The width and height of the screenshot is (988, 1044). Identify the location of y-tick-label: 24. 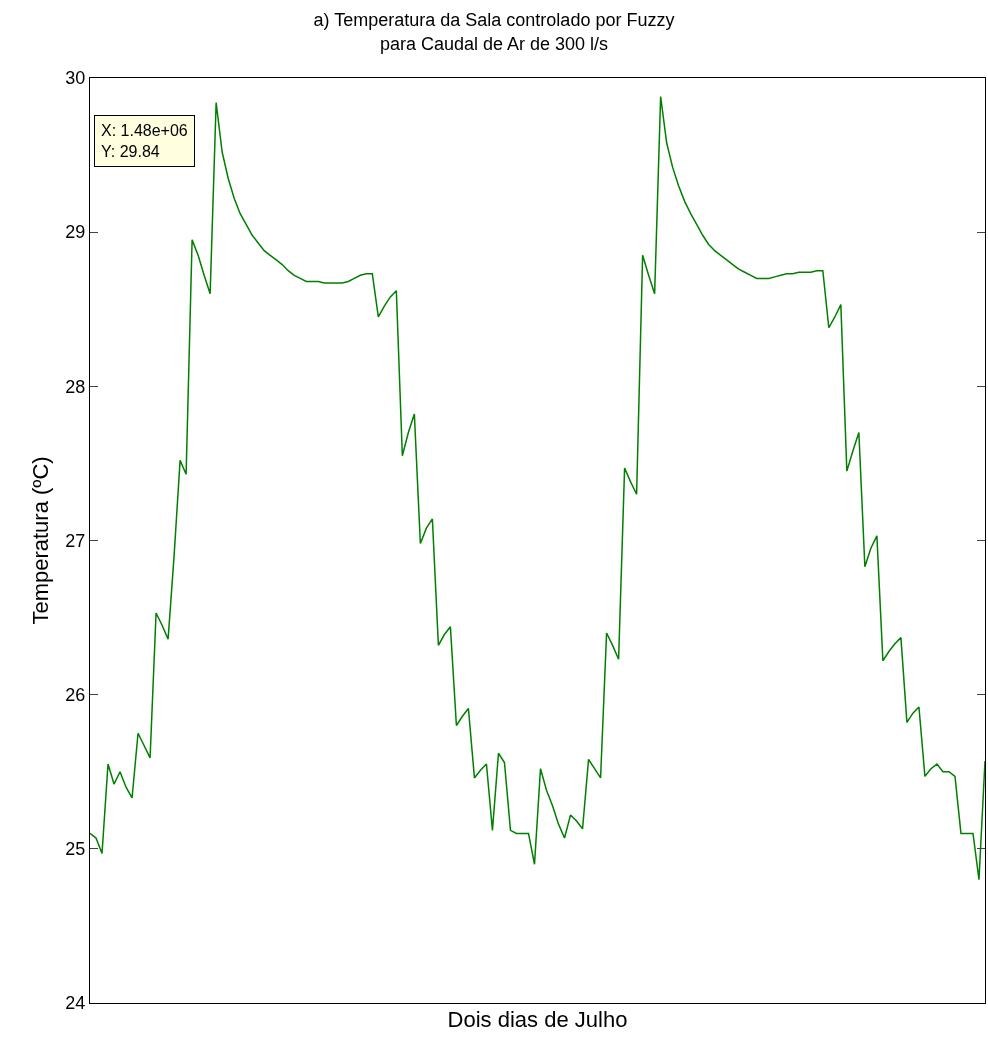
(75, 1003).